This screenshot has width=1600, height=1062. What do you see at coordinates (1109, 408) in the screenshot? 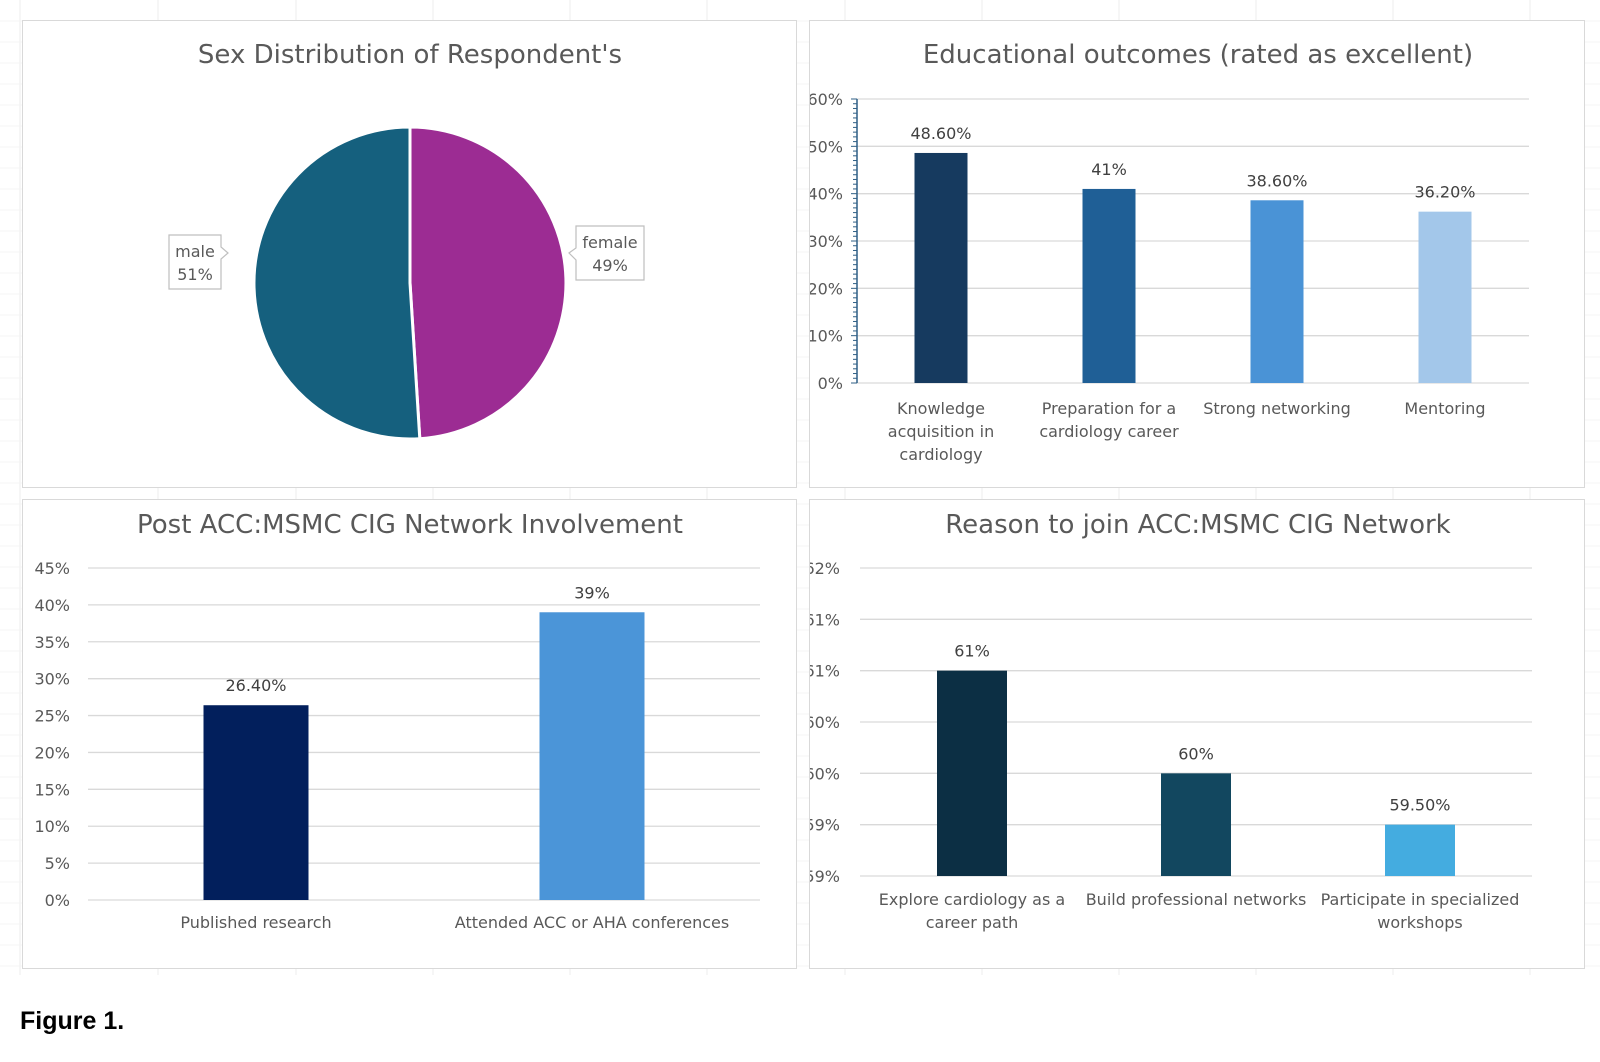
I see `x-category-label: Preparation for a` at bounding box center [1109, 408].